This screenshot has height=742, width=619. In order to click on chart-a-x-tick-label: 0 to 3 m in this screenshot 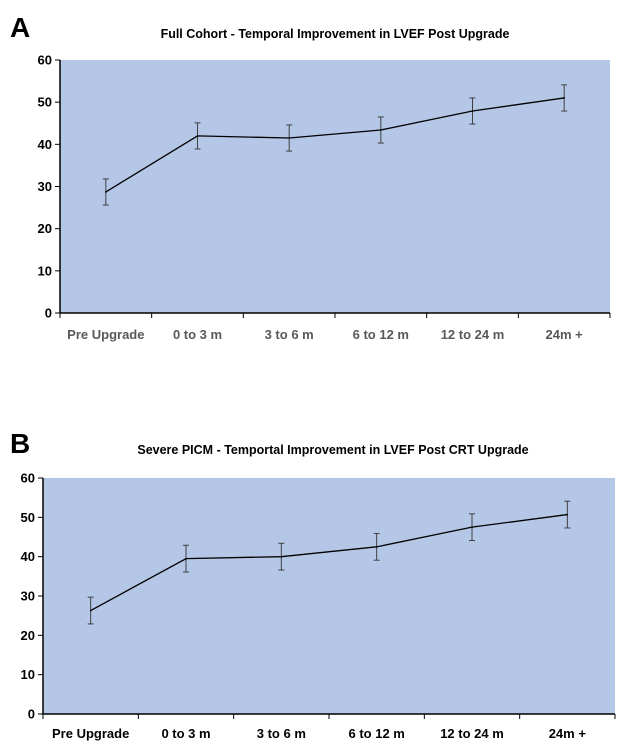, I will do `click(197, 334)`.